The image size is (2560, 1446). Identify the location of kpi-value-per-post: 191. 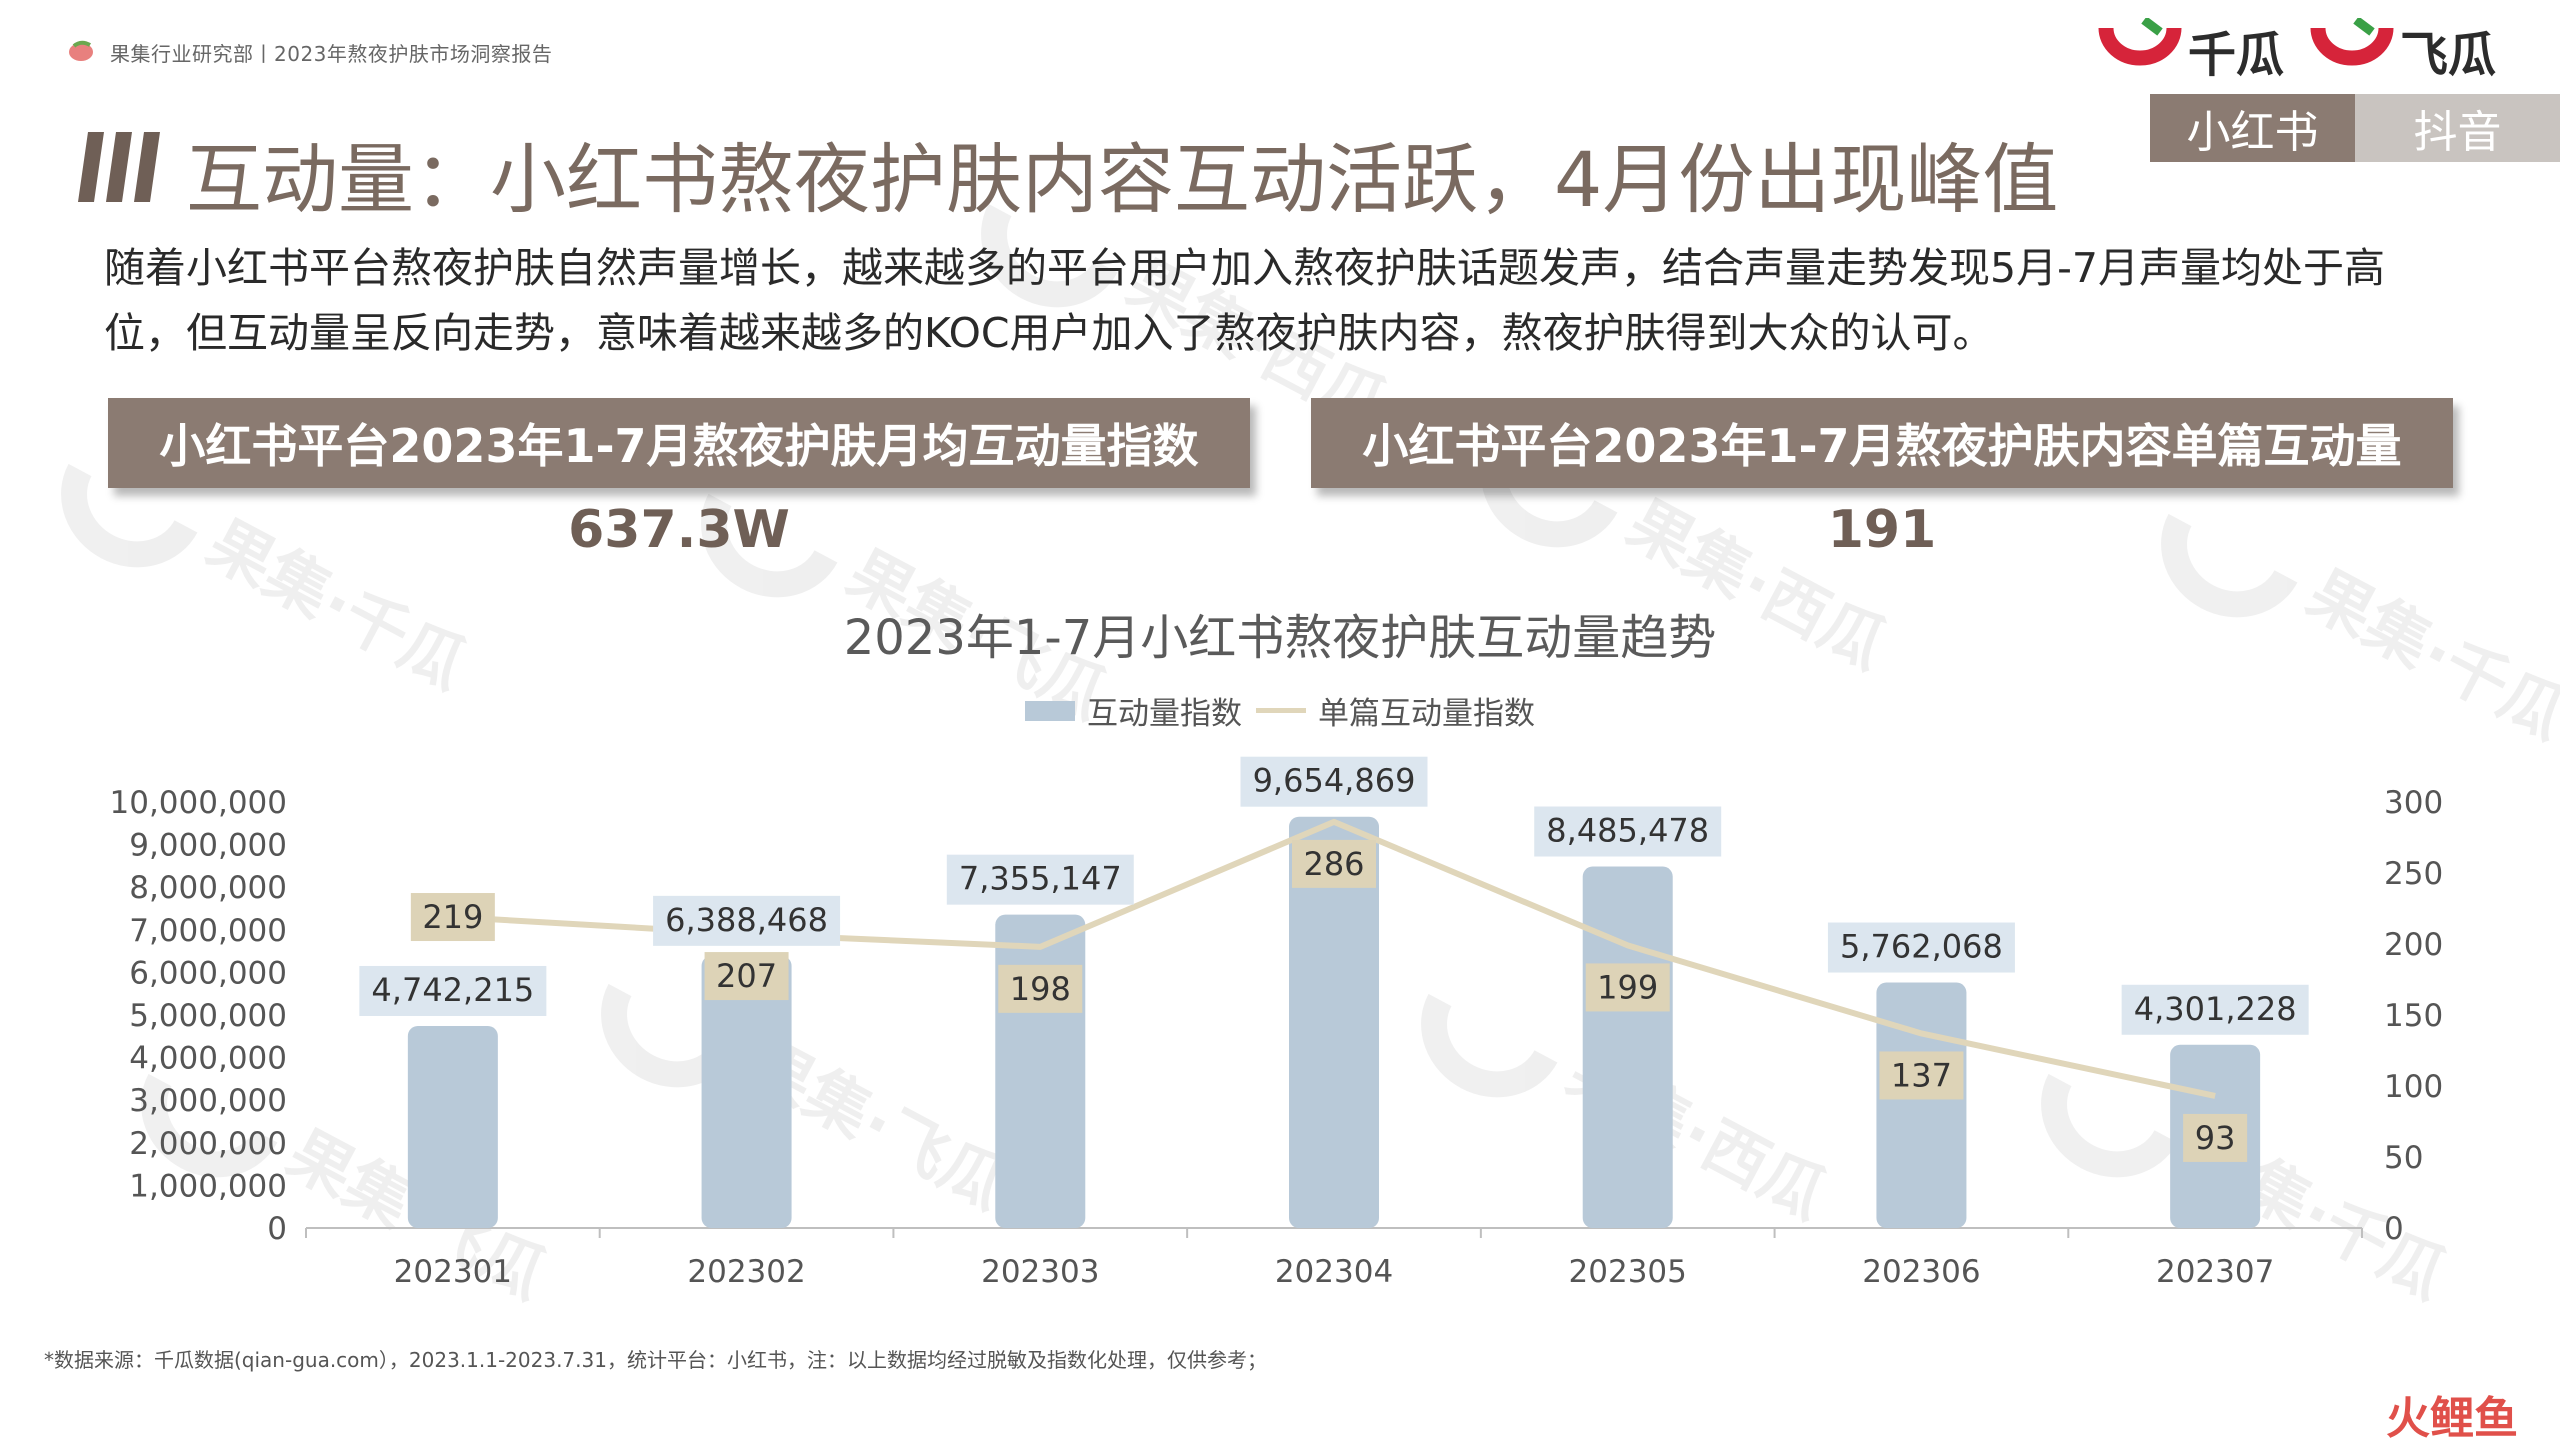
(1882, 530).